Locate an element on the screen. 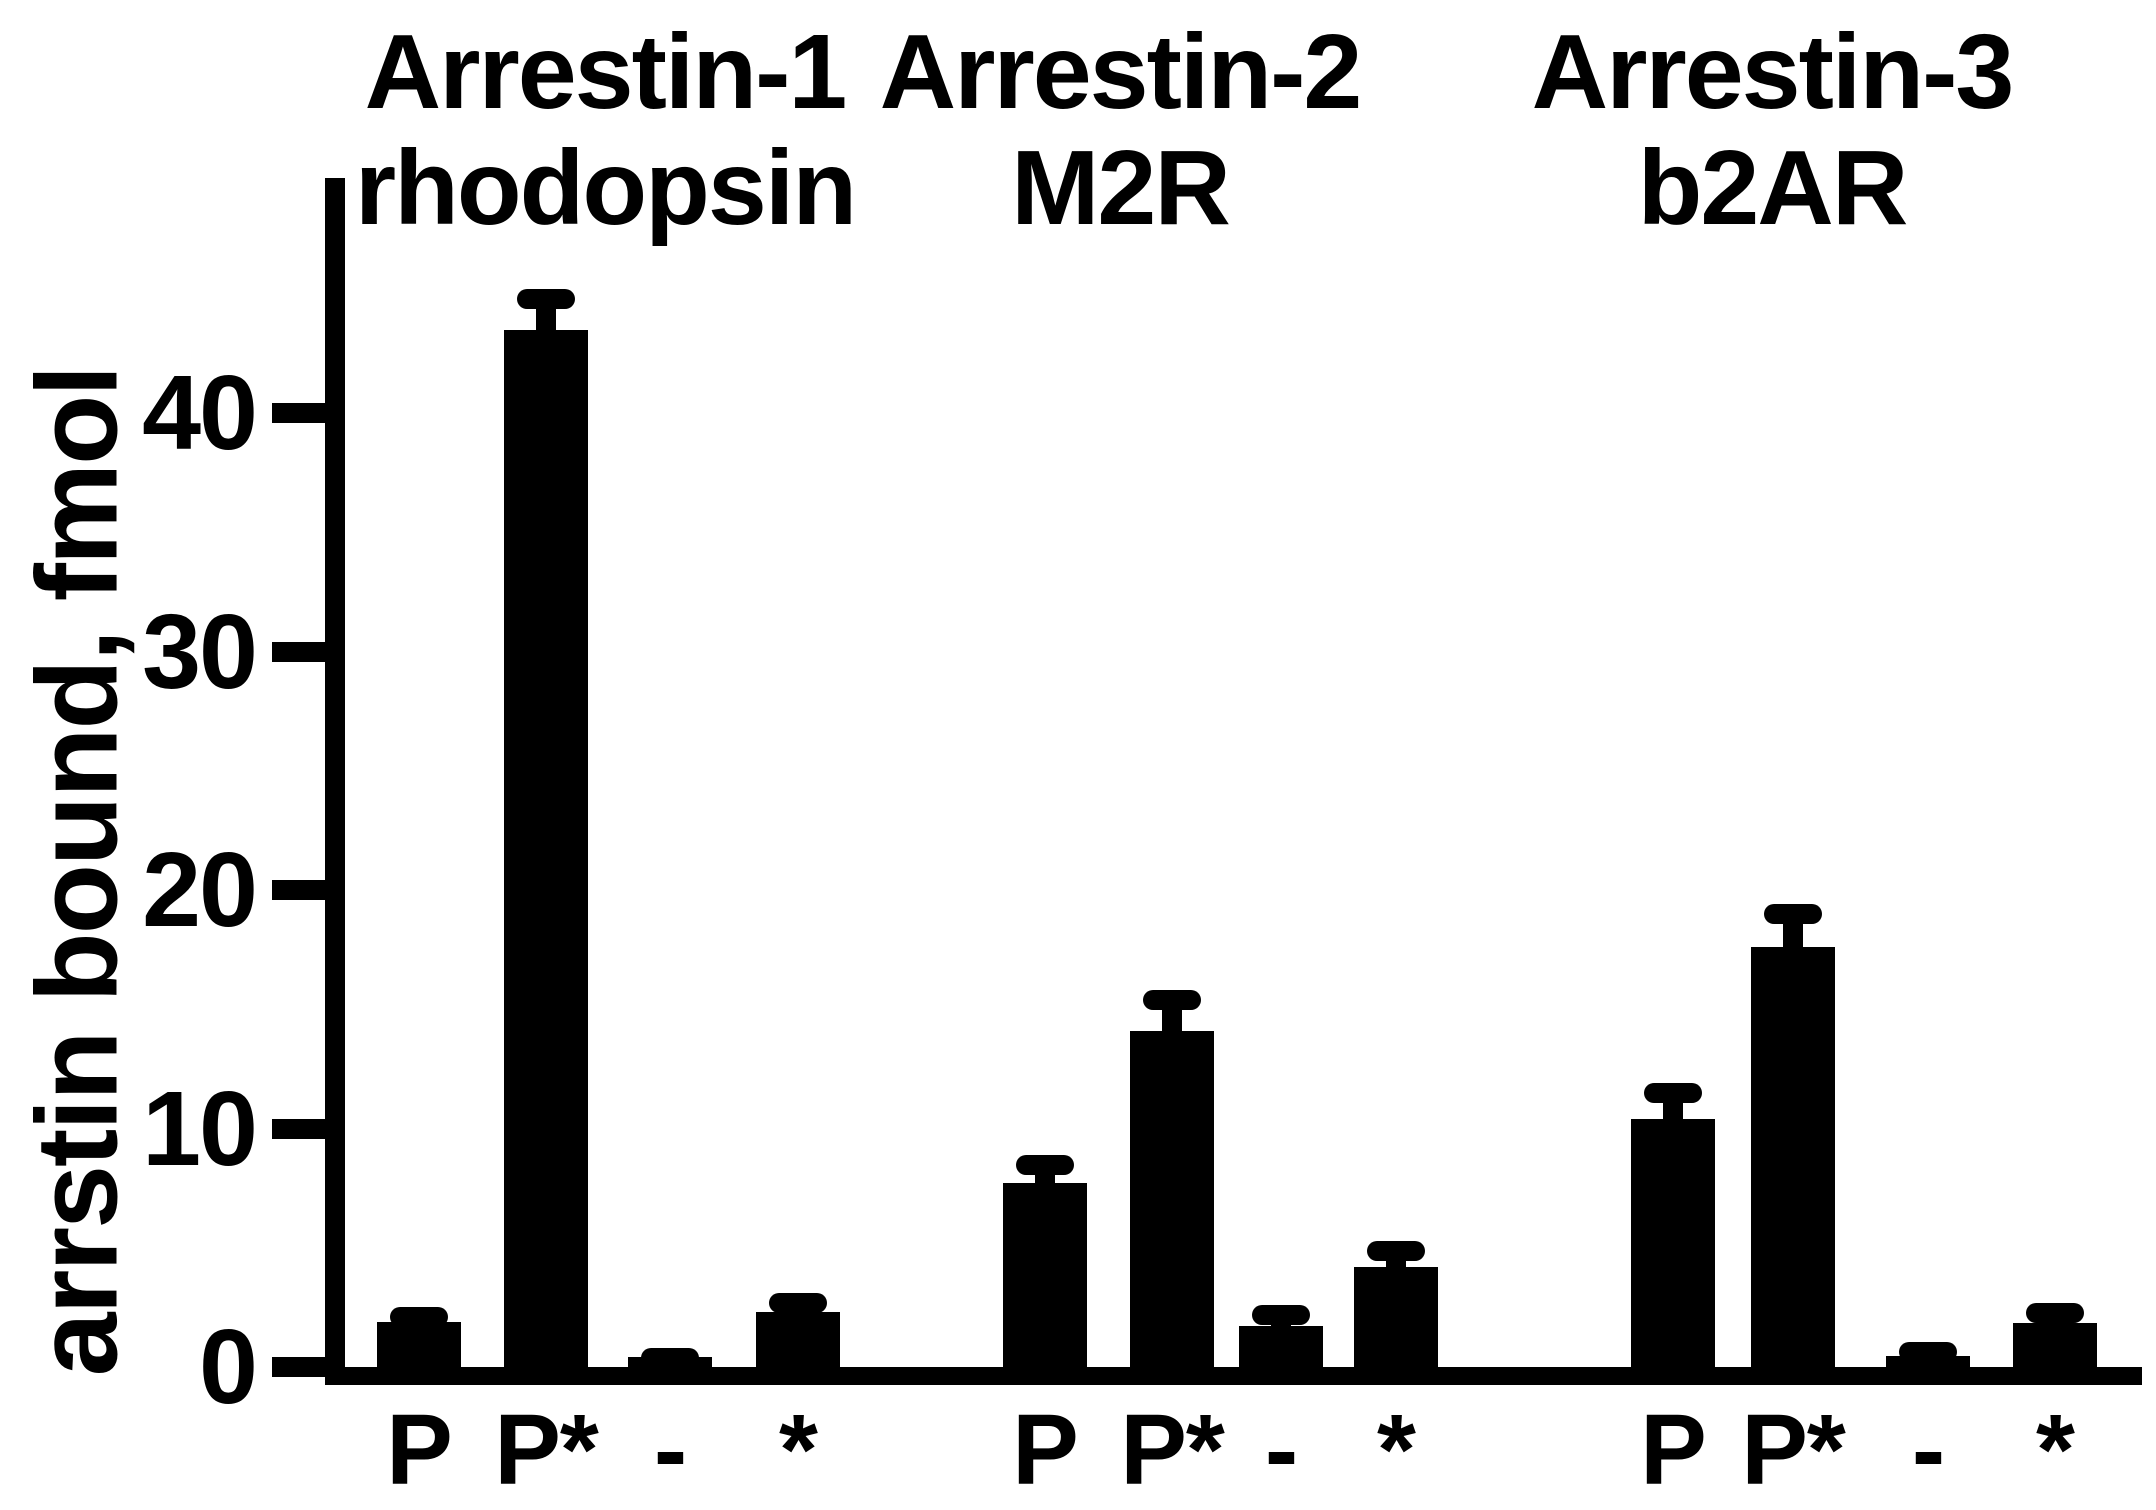 The height and width of the screenshot is (1510, 2156). bar-arrestin-2-- is located at coordinates (1281, 1349).